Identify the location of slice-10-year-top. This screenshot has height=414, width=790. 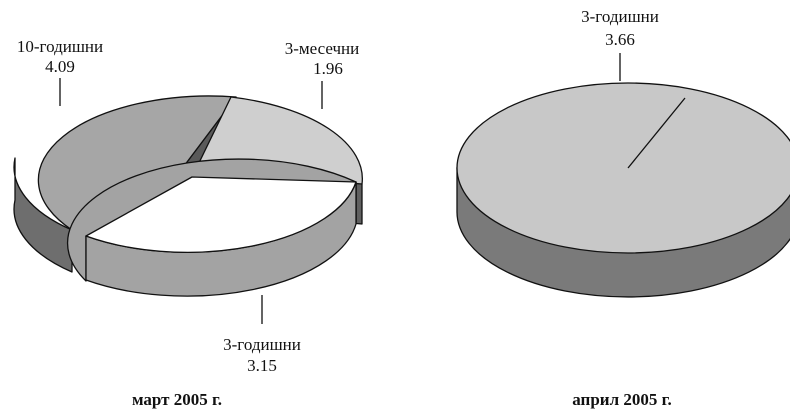
(137, 163).